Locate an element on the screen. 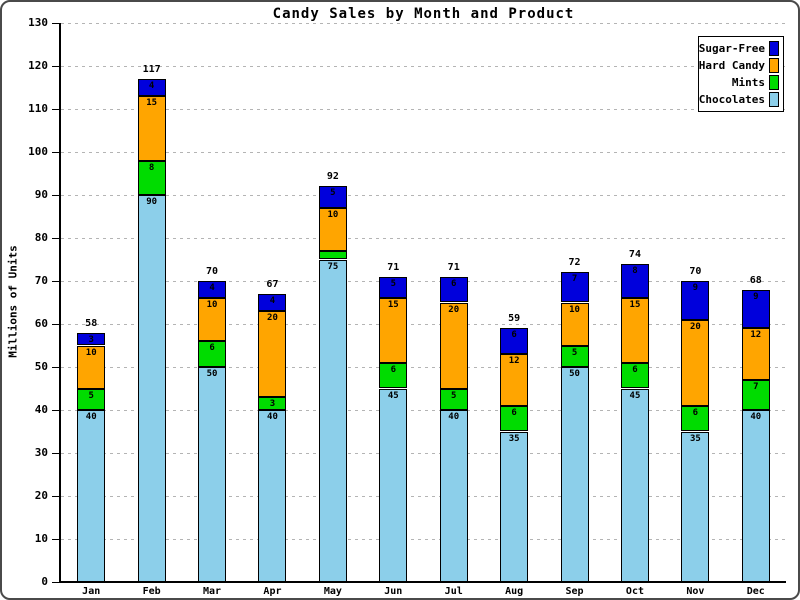 The height and width of the screenshot is (600, 800). x-tick-label-jul: Jul is located at coordinates (453, 591).